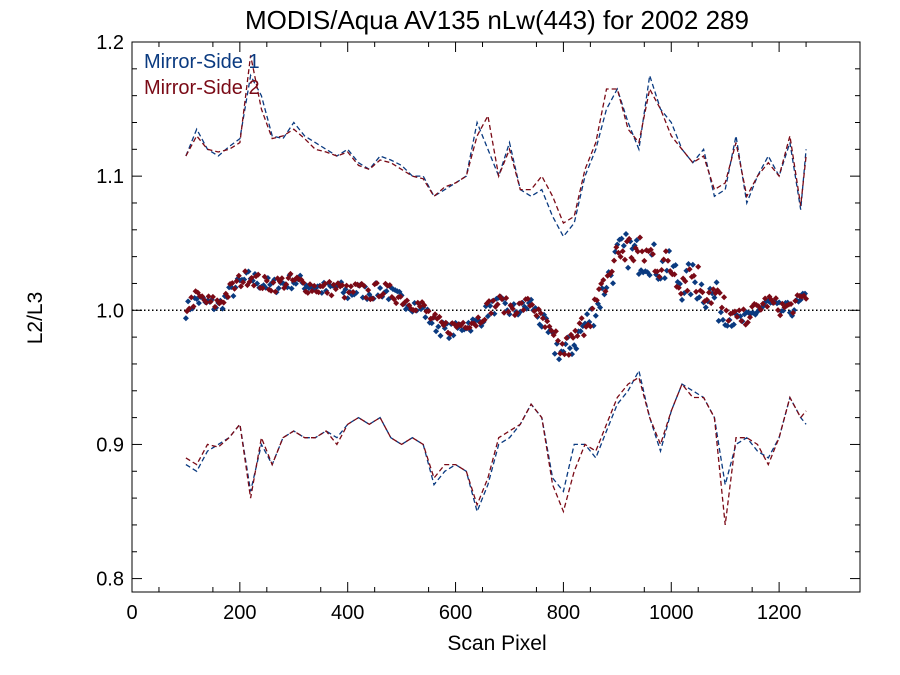 The height and width of the screenshot is (675, 900). What do you see at coordinates (110, 580) in the screenshot?
I see `y-tick-label: 0.8` at bounding box center [110, 580].